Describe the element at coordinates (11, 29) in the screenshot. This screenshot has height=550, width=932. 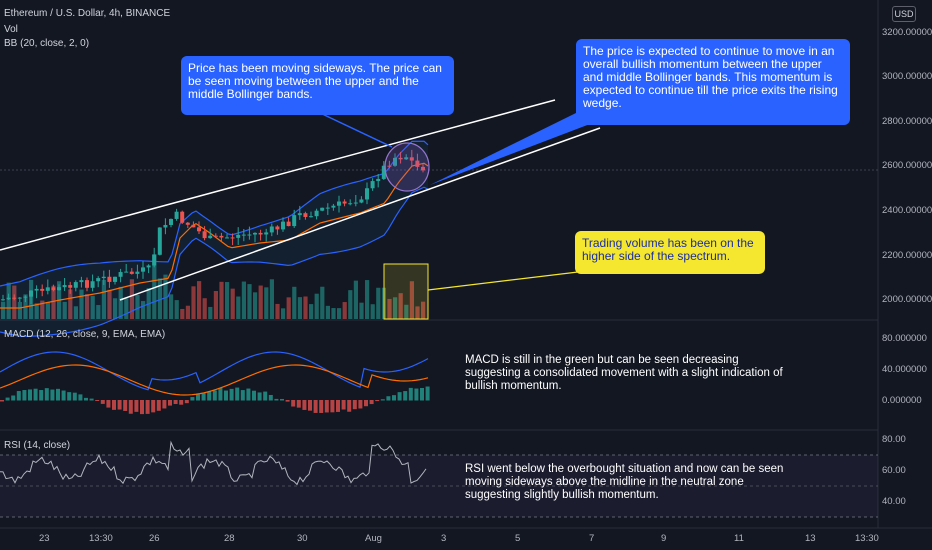
I see `volume-legend: Vol` at that location.